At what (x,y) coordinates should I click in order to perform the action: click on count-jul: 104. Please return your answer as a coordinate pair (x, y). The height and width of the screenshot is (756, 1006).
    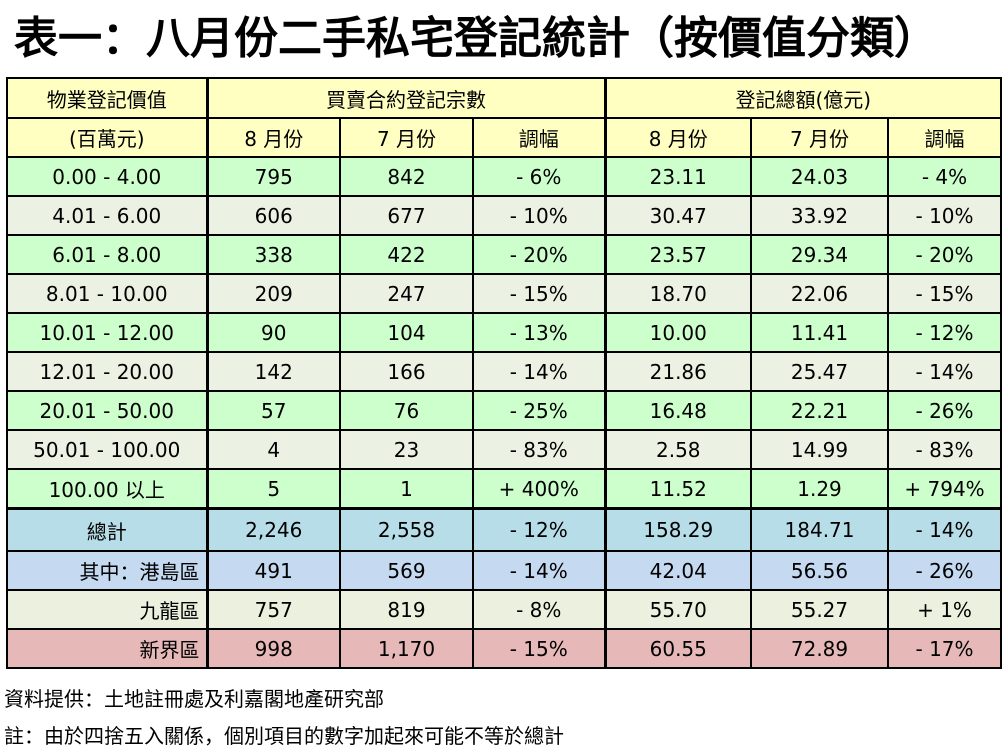
    Looking at the image, I should click on (406, 332).